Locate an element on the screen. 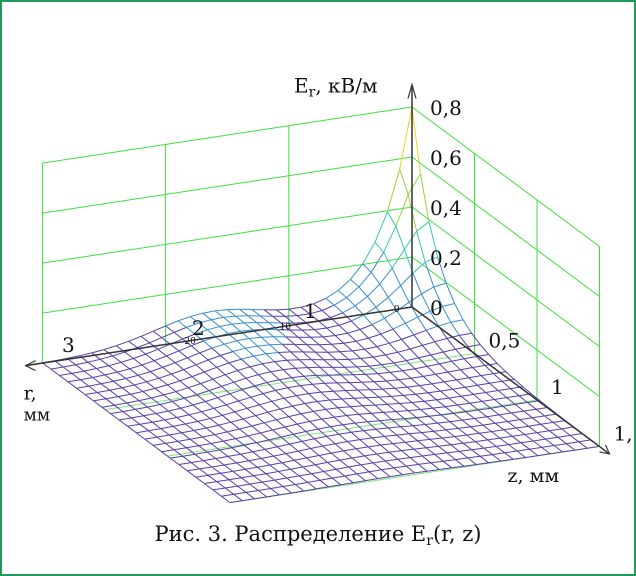  caption-symbol: E is located at coordinates (418, 534).